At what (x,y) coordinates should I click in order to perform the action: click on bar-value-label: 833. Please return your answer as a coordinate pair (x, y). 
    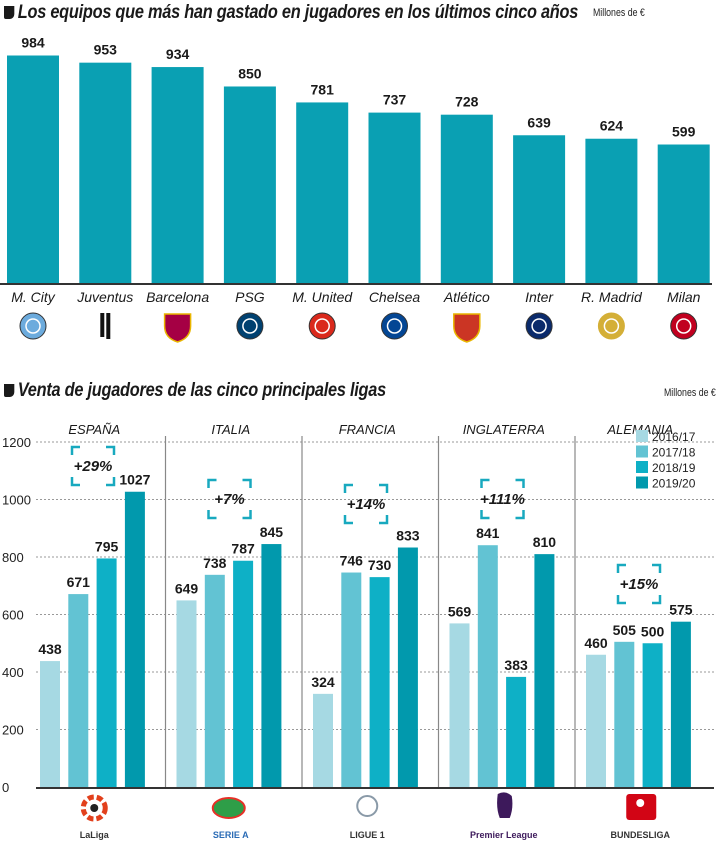
    Looking at the image, I should click on (408, 536).